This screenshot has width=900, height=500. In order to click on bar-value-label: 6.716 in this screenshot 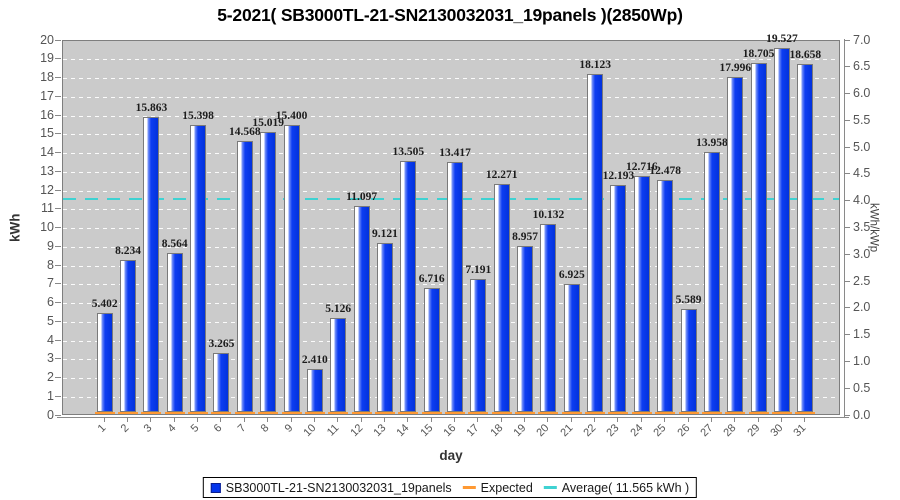, I will do `click(431, 279)`.